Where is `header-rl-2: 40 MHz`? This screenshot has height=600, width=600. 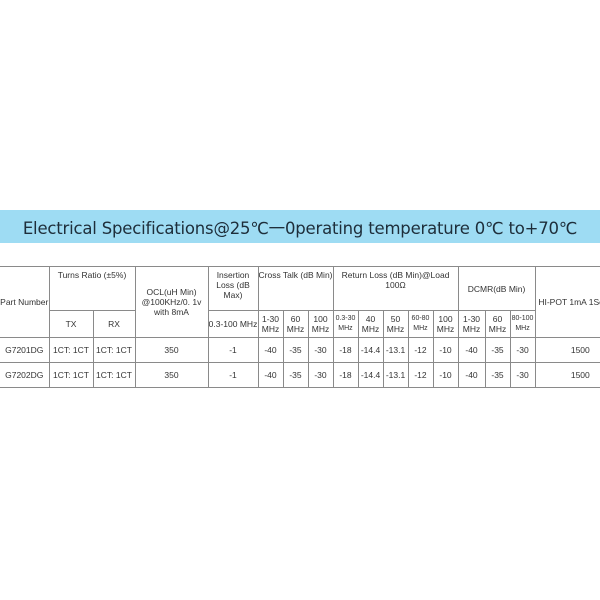 header-rl-2: 40 MHz is located at coordinates (370, 324).